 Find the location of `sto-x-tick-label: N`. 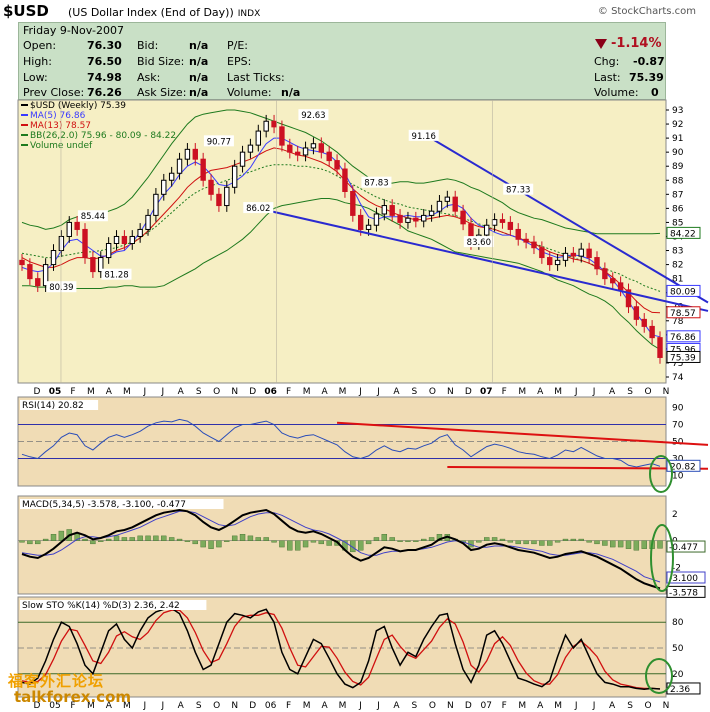

sto-x-tick-label: N is located at coordinates (666, 706).